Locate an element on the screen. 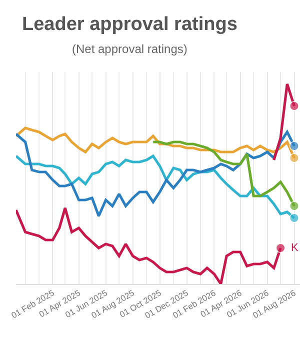  annotation: K is located at coordinates (295, 248).